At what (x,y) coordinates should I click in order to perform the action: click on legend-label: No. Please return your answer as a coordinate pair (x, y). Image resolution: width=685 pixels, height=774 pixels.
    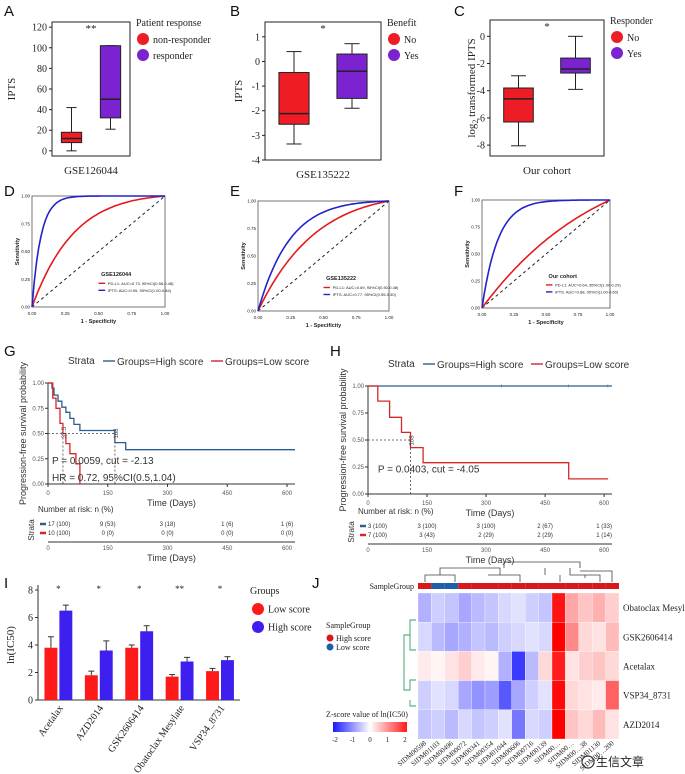
    Looking at the image, I should click on (410, 40).